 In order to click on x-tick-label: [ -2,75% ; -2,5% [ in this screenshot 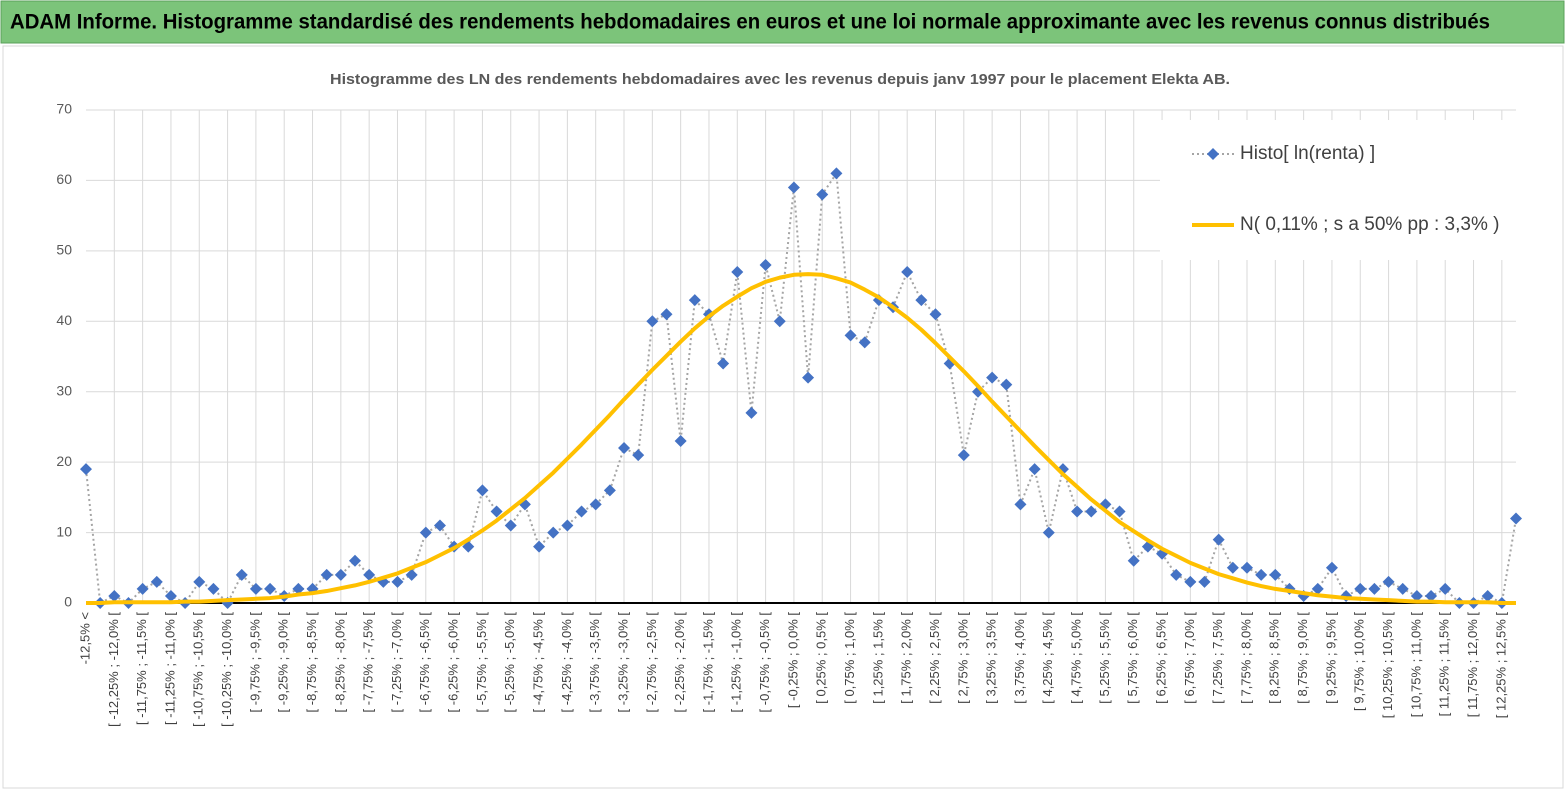, I will do `click(651, 662)`.